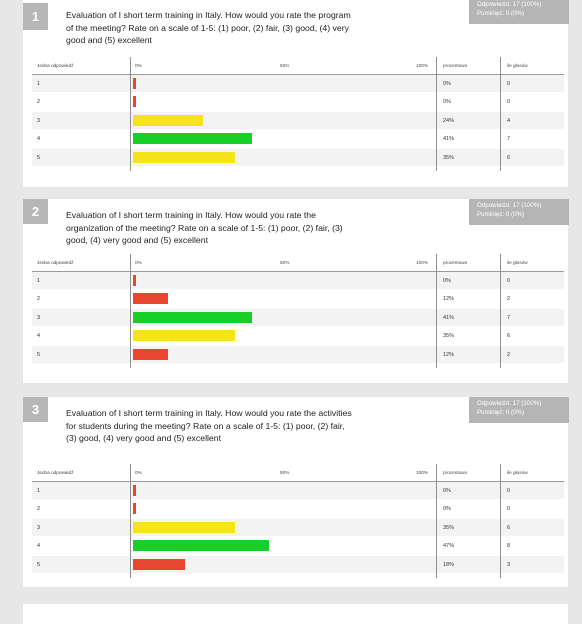  I want to click on header-answer: Jedna odpowiedź, so click(55, 472).